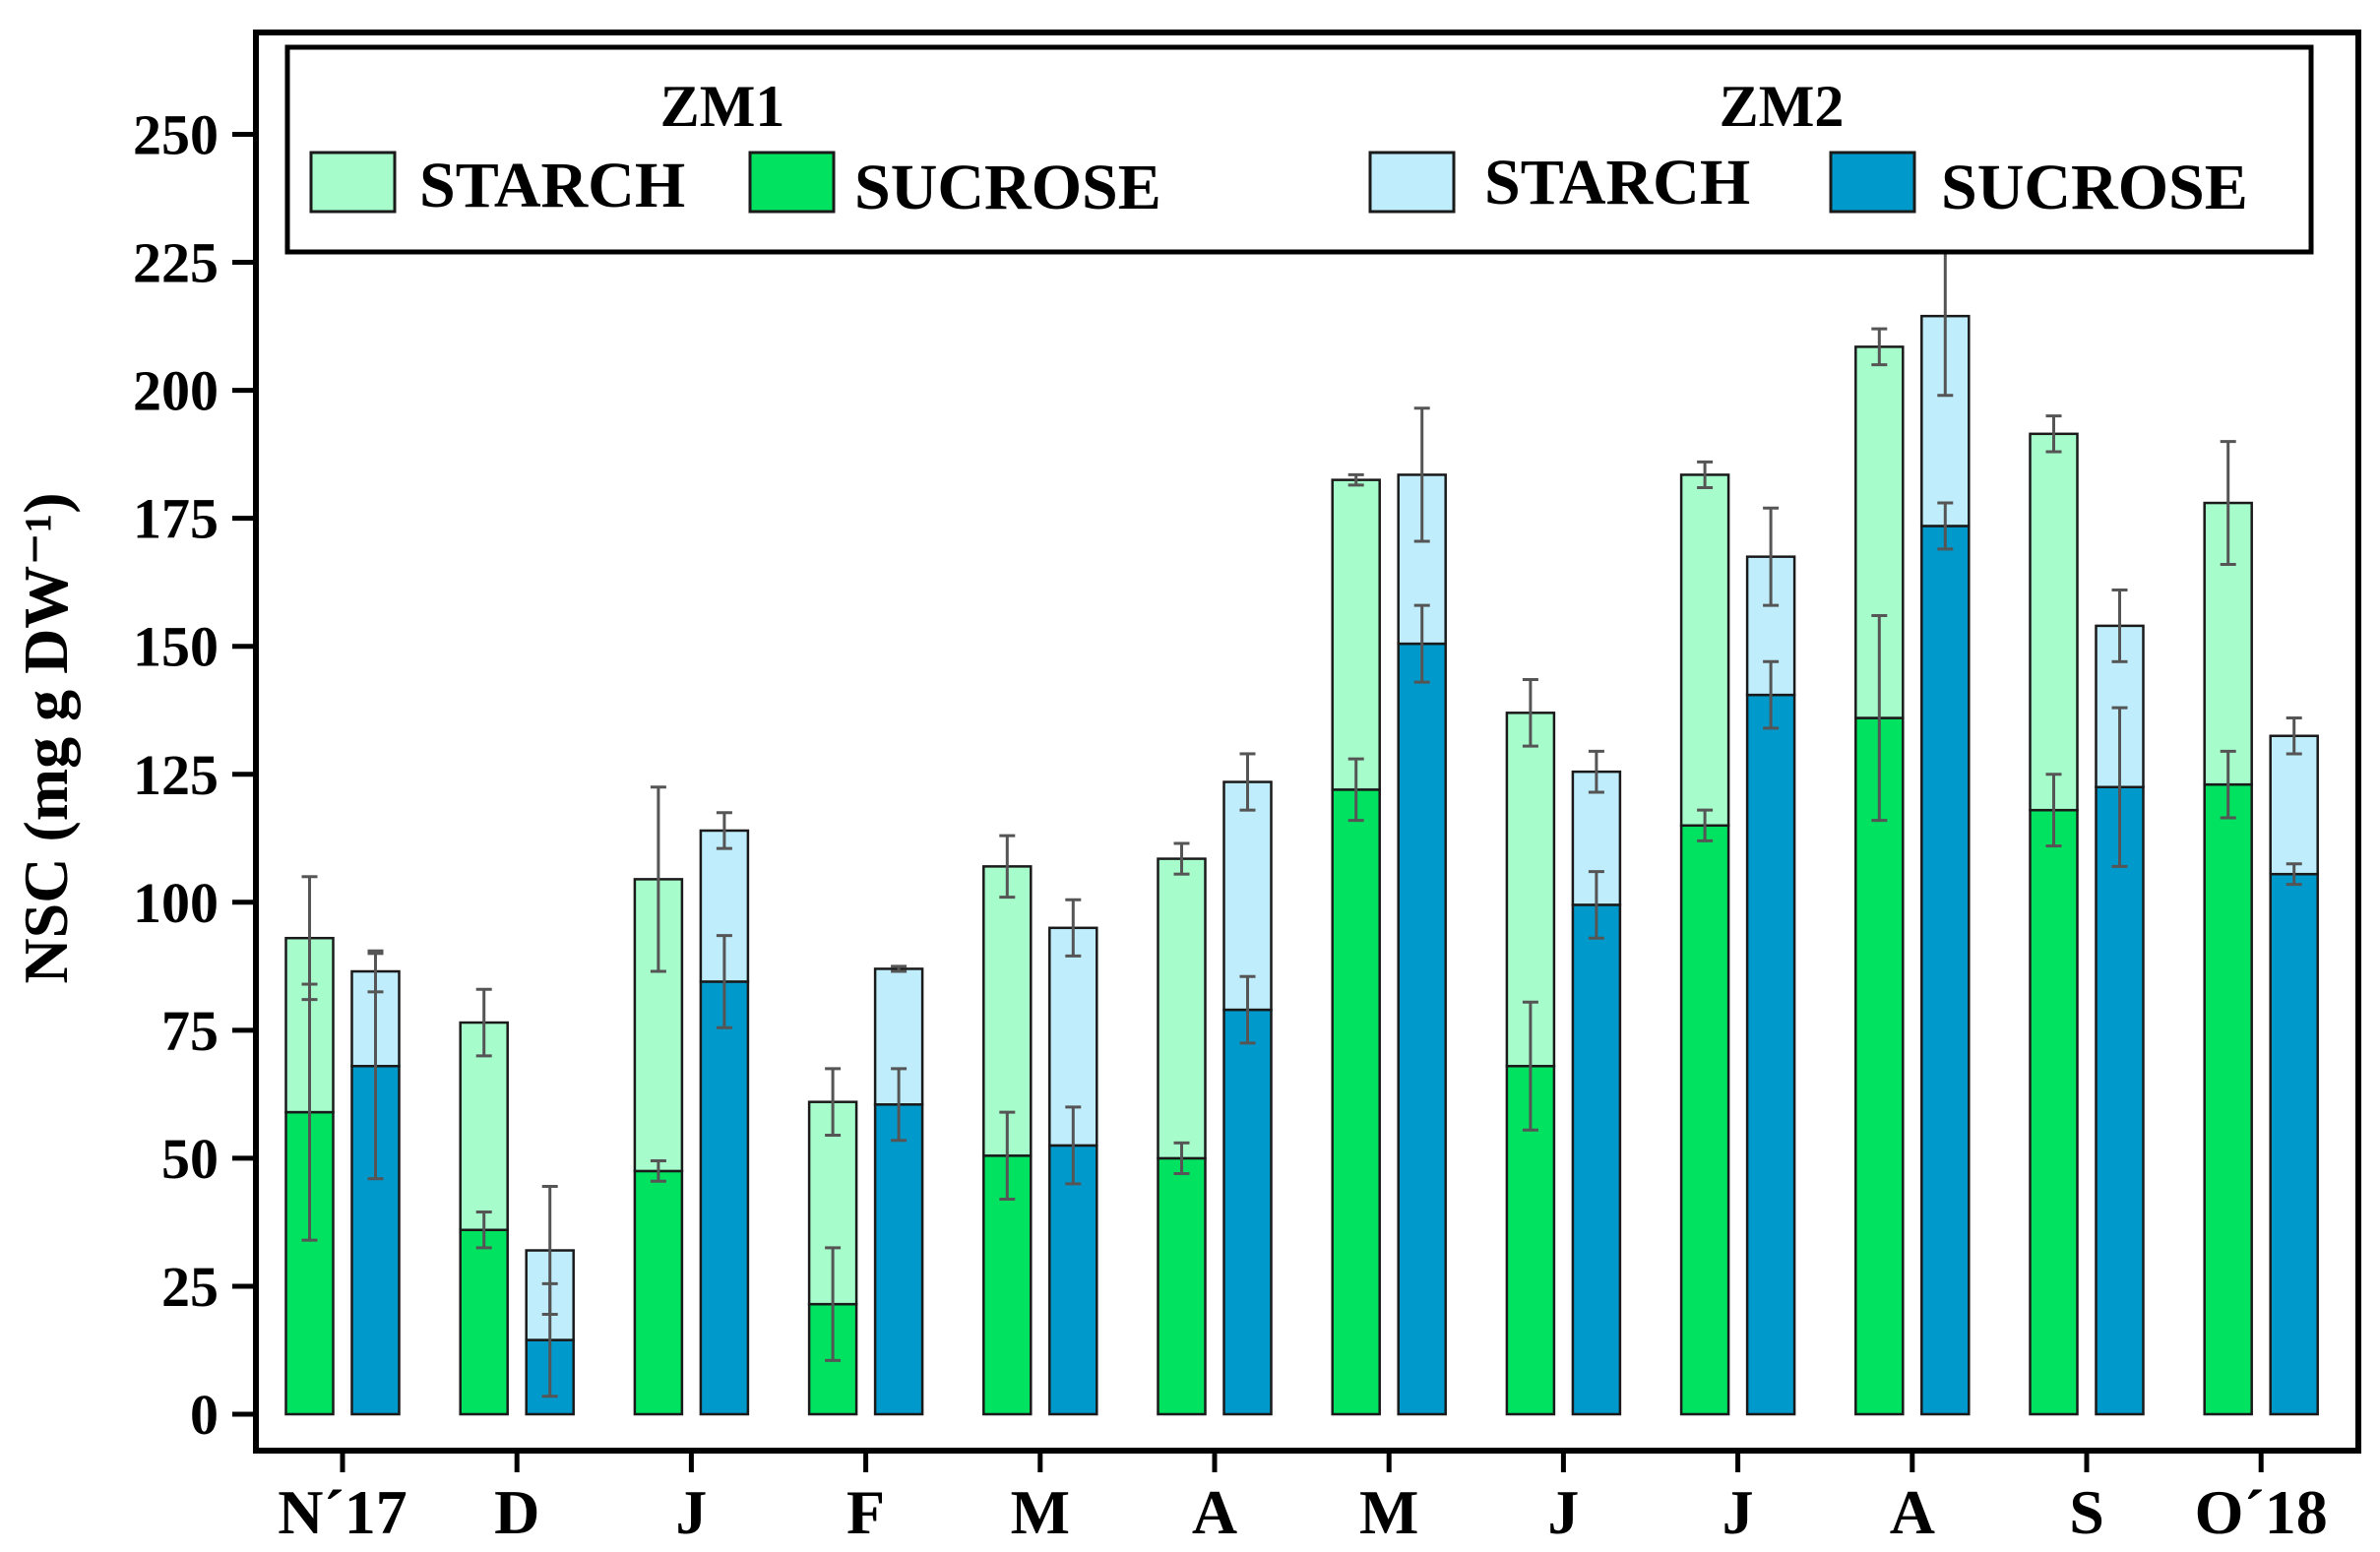  I want to click on y-tick-label: 175, so click(176, 519).